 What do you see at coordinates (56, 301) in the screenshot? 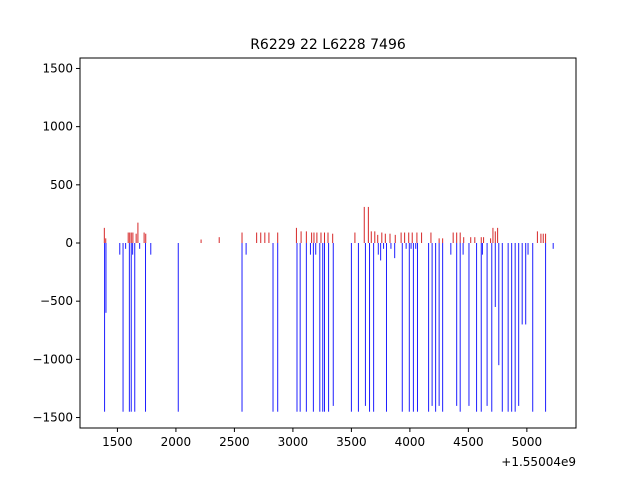
I see `y-tick-label: −500` at bounding box center [56, 301].